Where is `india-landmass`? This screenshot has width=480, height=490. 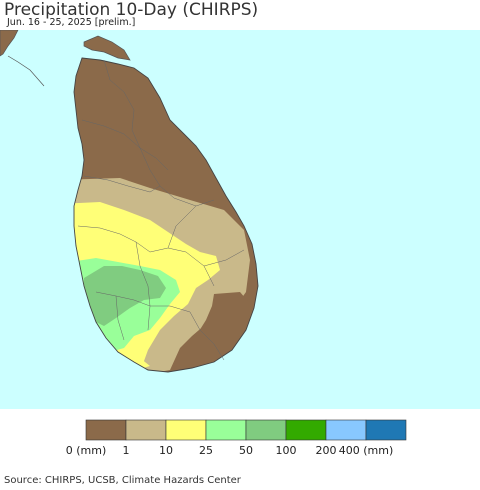 india-landmass is located at coordinates (9, 43).